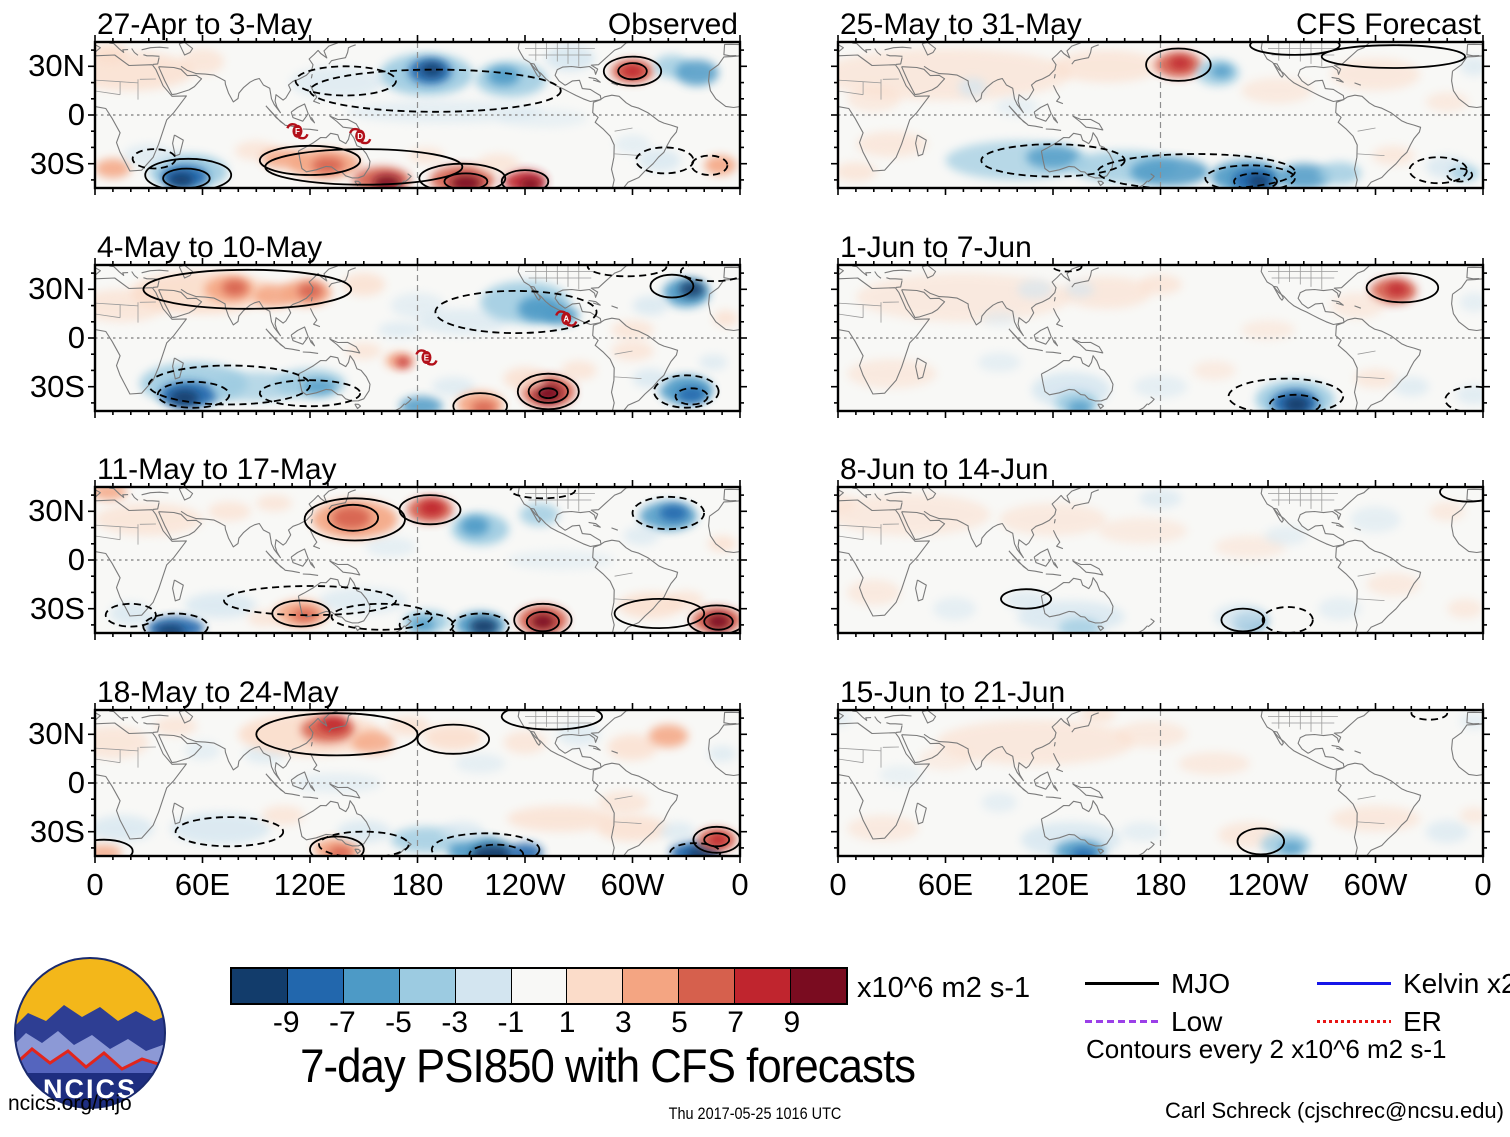 The height and width of the screenshot is (1137, 1510). Describe the element at coordinates (1456, 983) in the screenshot. I see `legend-label: Kelvin x2` at that location.